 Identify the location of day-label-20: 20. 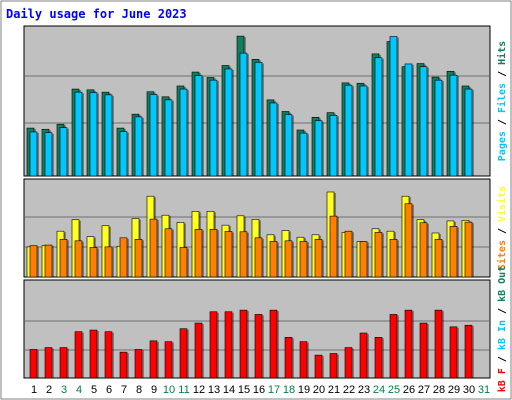
(319, 390).